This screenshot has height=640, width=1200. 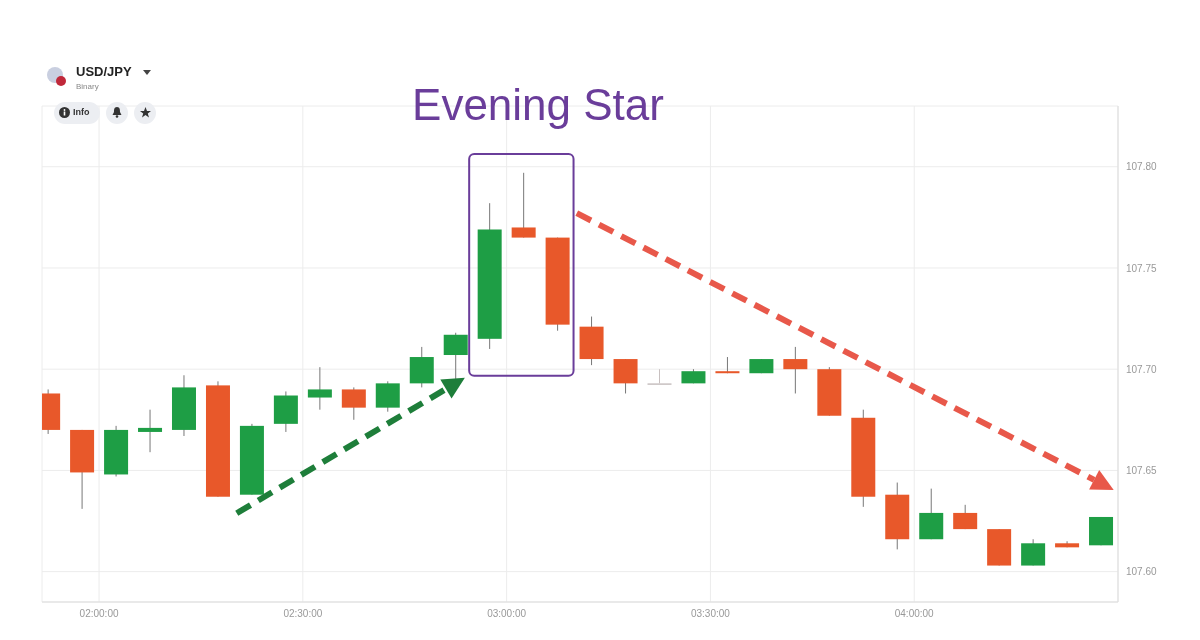 I want to click on y-tick-label: 107.65, so click(x=1142, y=470).